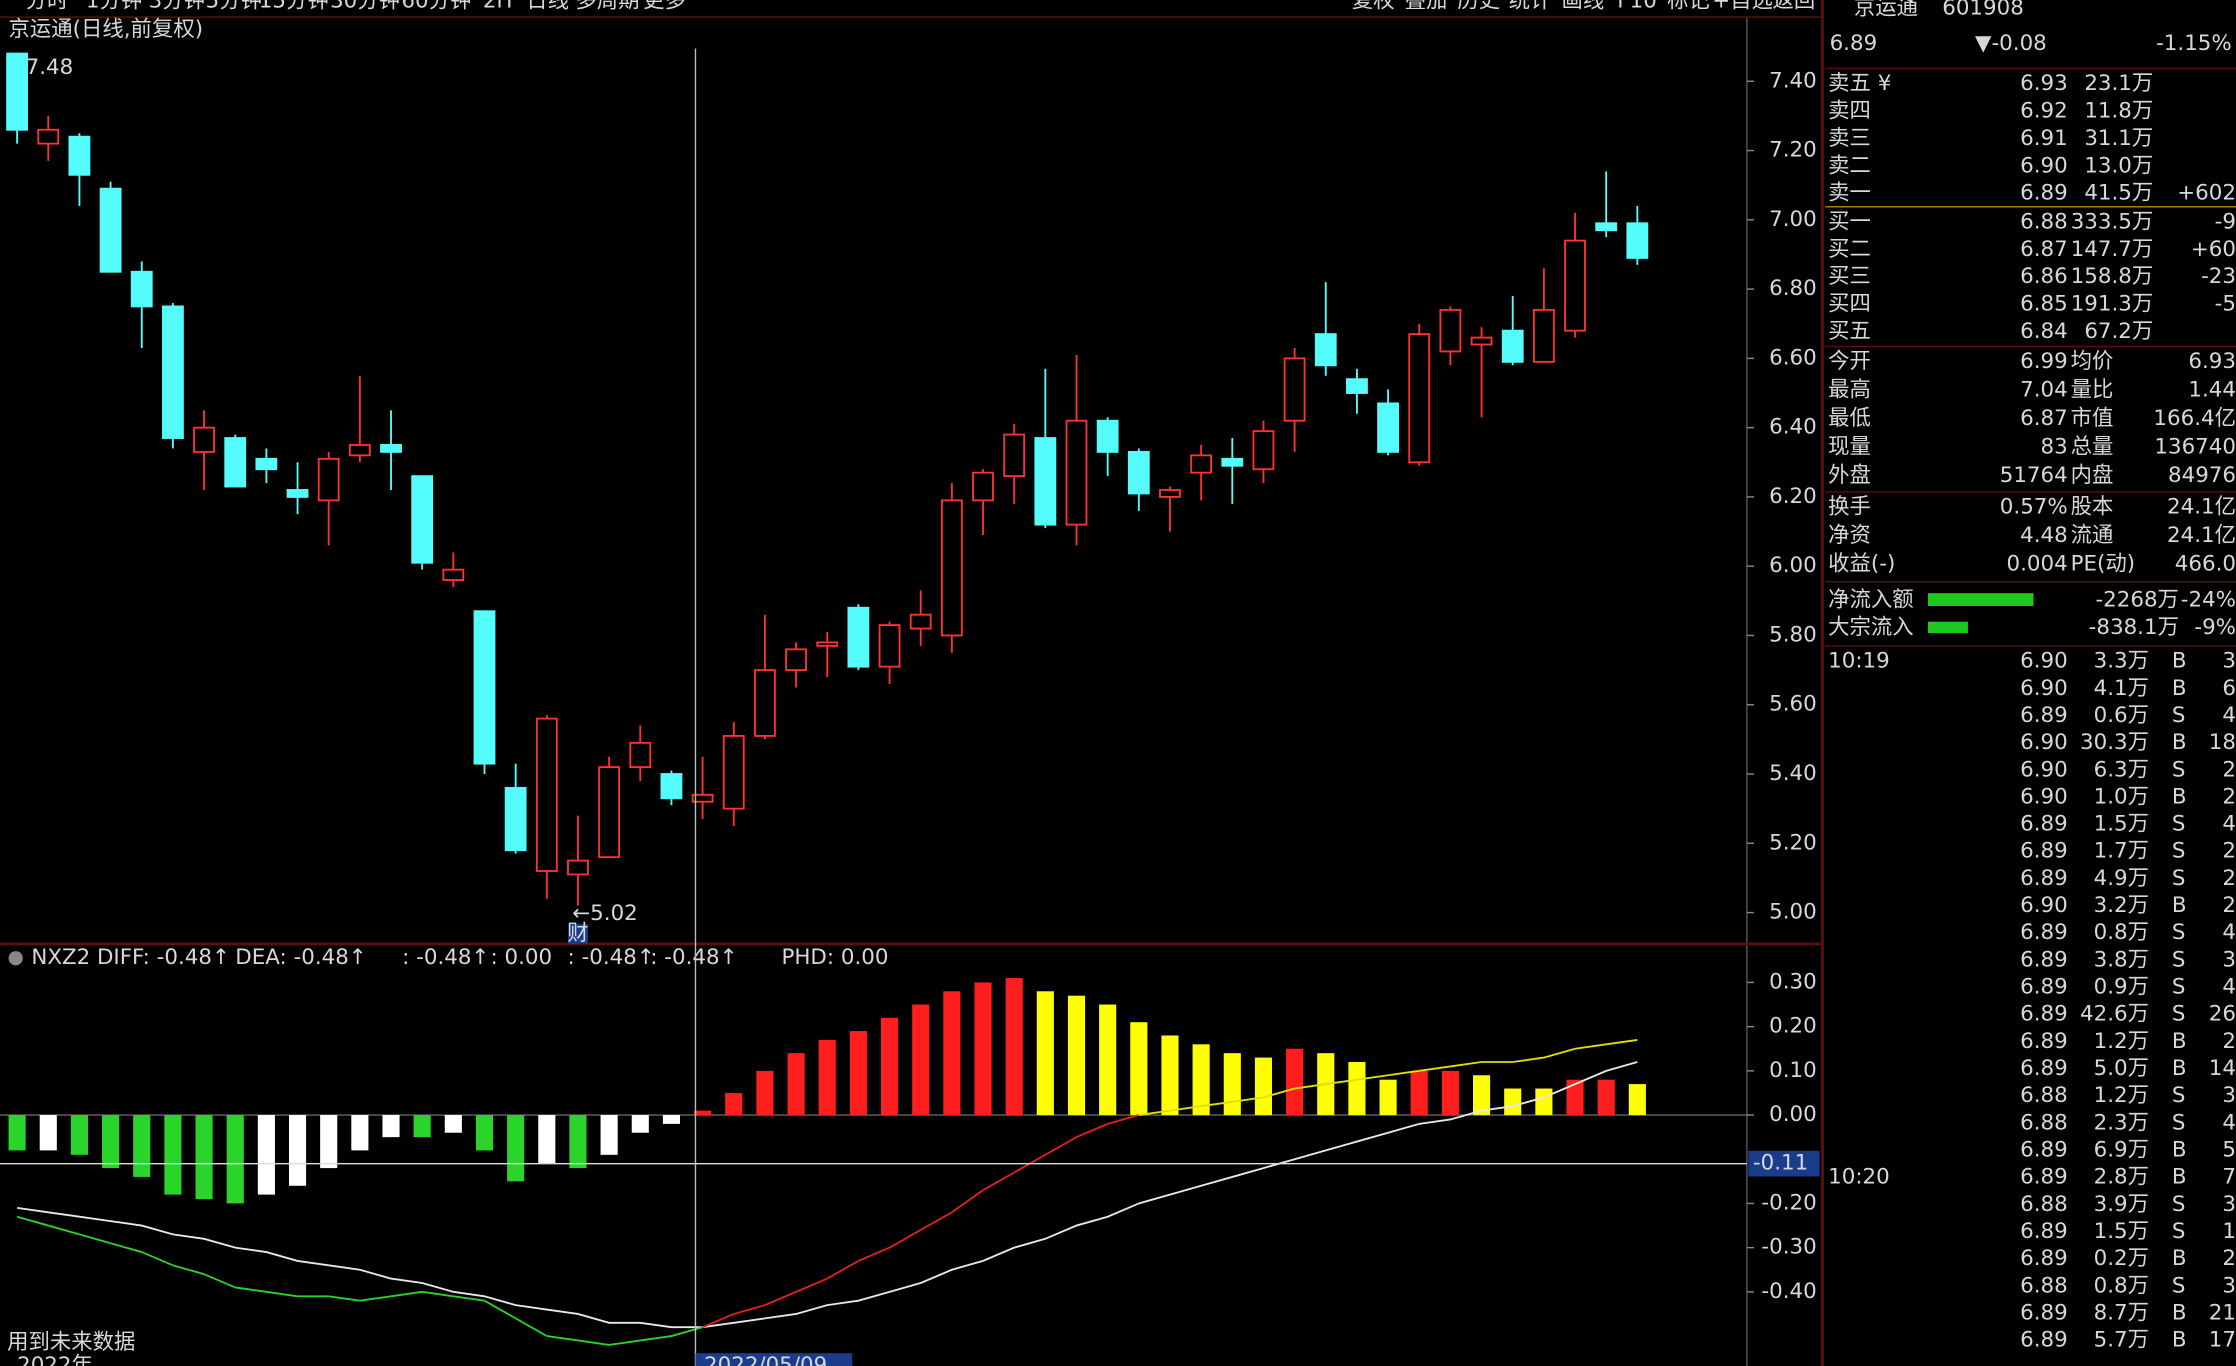  What do you see at coordinates (2215, 627) in the screenshot?
I see `flow-pct: -9%` at bounding box center [2215, 627].